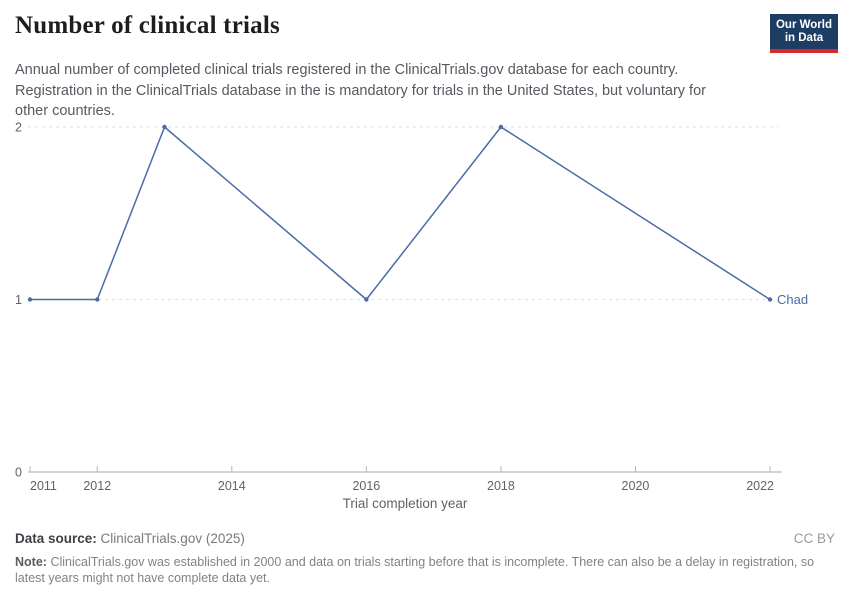 This screenshot has width=850, height=600. Describe the element at coordinates (18, 300) in the screenshot. I see `y-tick-label: 1` at that location.